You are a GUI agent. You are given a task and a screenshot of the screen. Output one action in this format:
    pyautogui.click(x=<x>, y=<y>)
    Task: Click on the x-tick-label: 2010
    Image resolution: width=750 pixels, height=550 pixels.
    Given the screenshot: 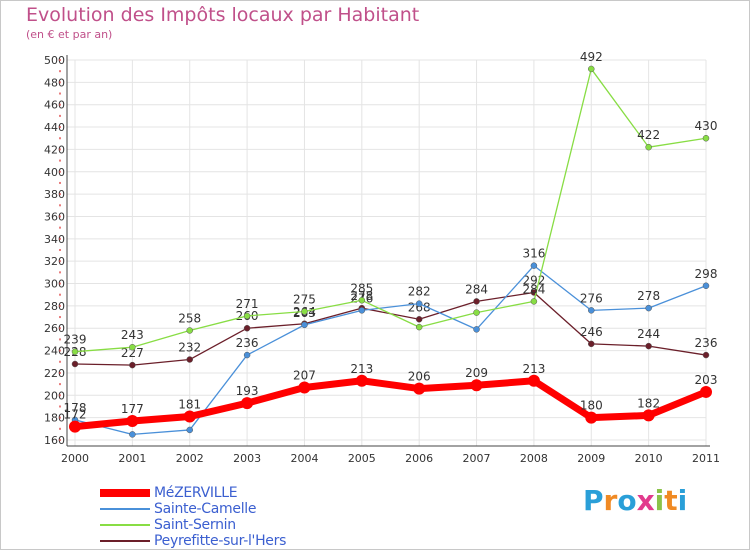 What is the action you would take?
    pyautogui.click(x=649, y=458)
    